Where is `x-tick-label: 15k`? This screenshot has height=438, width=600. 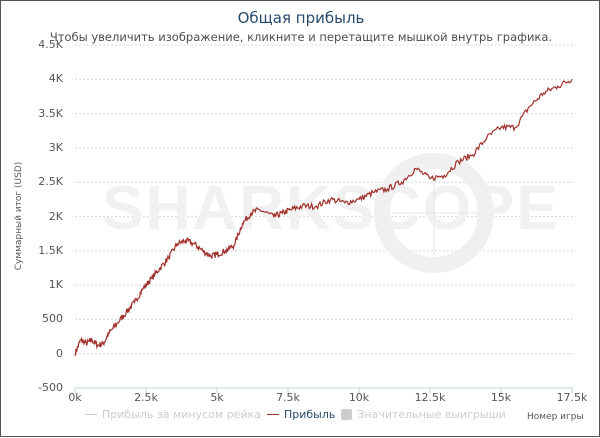 x-tick-label: 15k is located at coordinates (501, 397).